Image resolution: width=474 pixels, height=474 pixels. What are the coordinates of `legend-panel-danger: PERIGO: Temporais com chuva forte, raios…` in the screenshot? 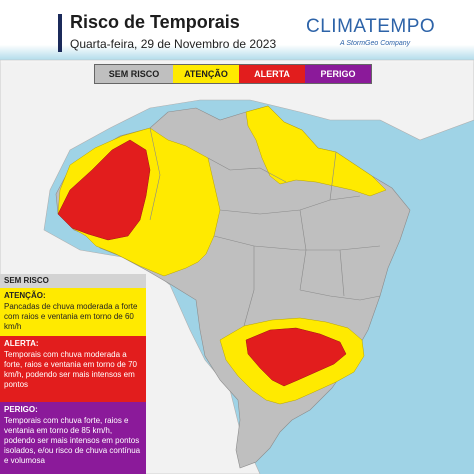 It's located at (73, 438).